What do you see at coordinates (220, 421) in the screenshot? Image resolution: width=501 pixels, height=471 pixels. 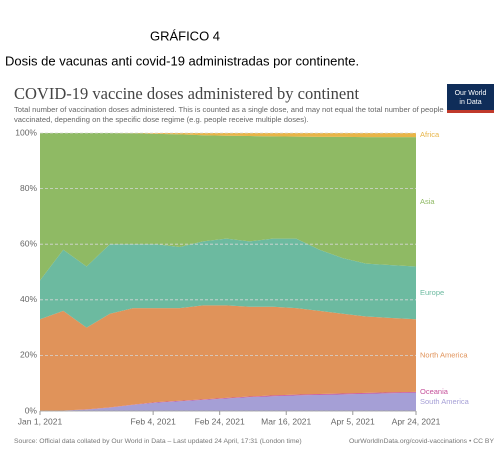 I see `x-tick-label: Feb 24, 2021` at bounding box center [220, 421].